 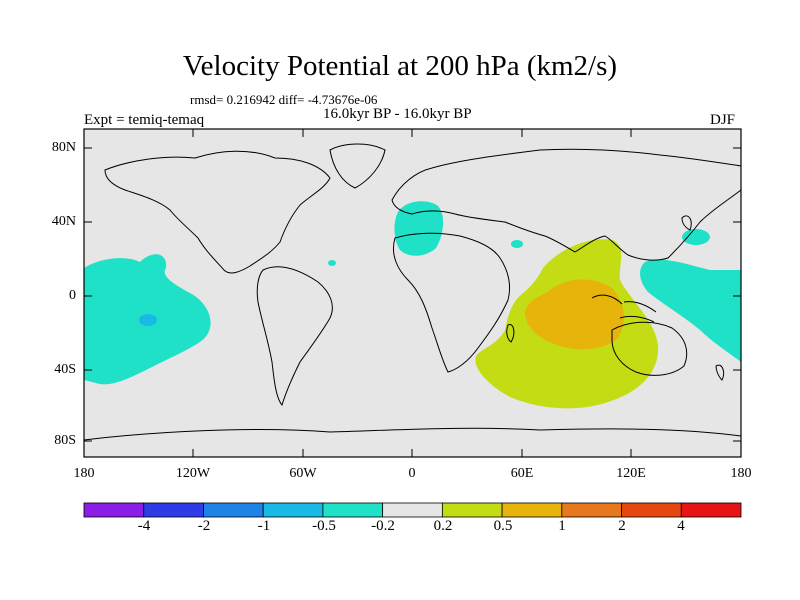 I want to click on colorbar-label: 4, so click(x=681, y=526).